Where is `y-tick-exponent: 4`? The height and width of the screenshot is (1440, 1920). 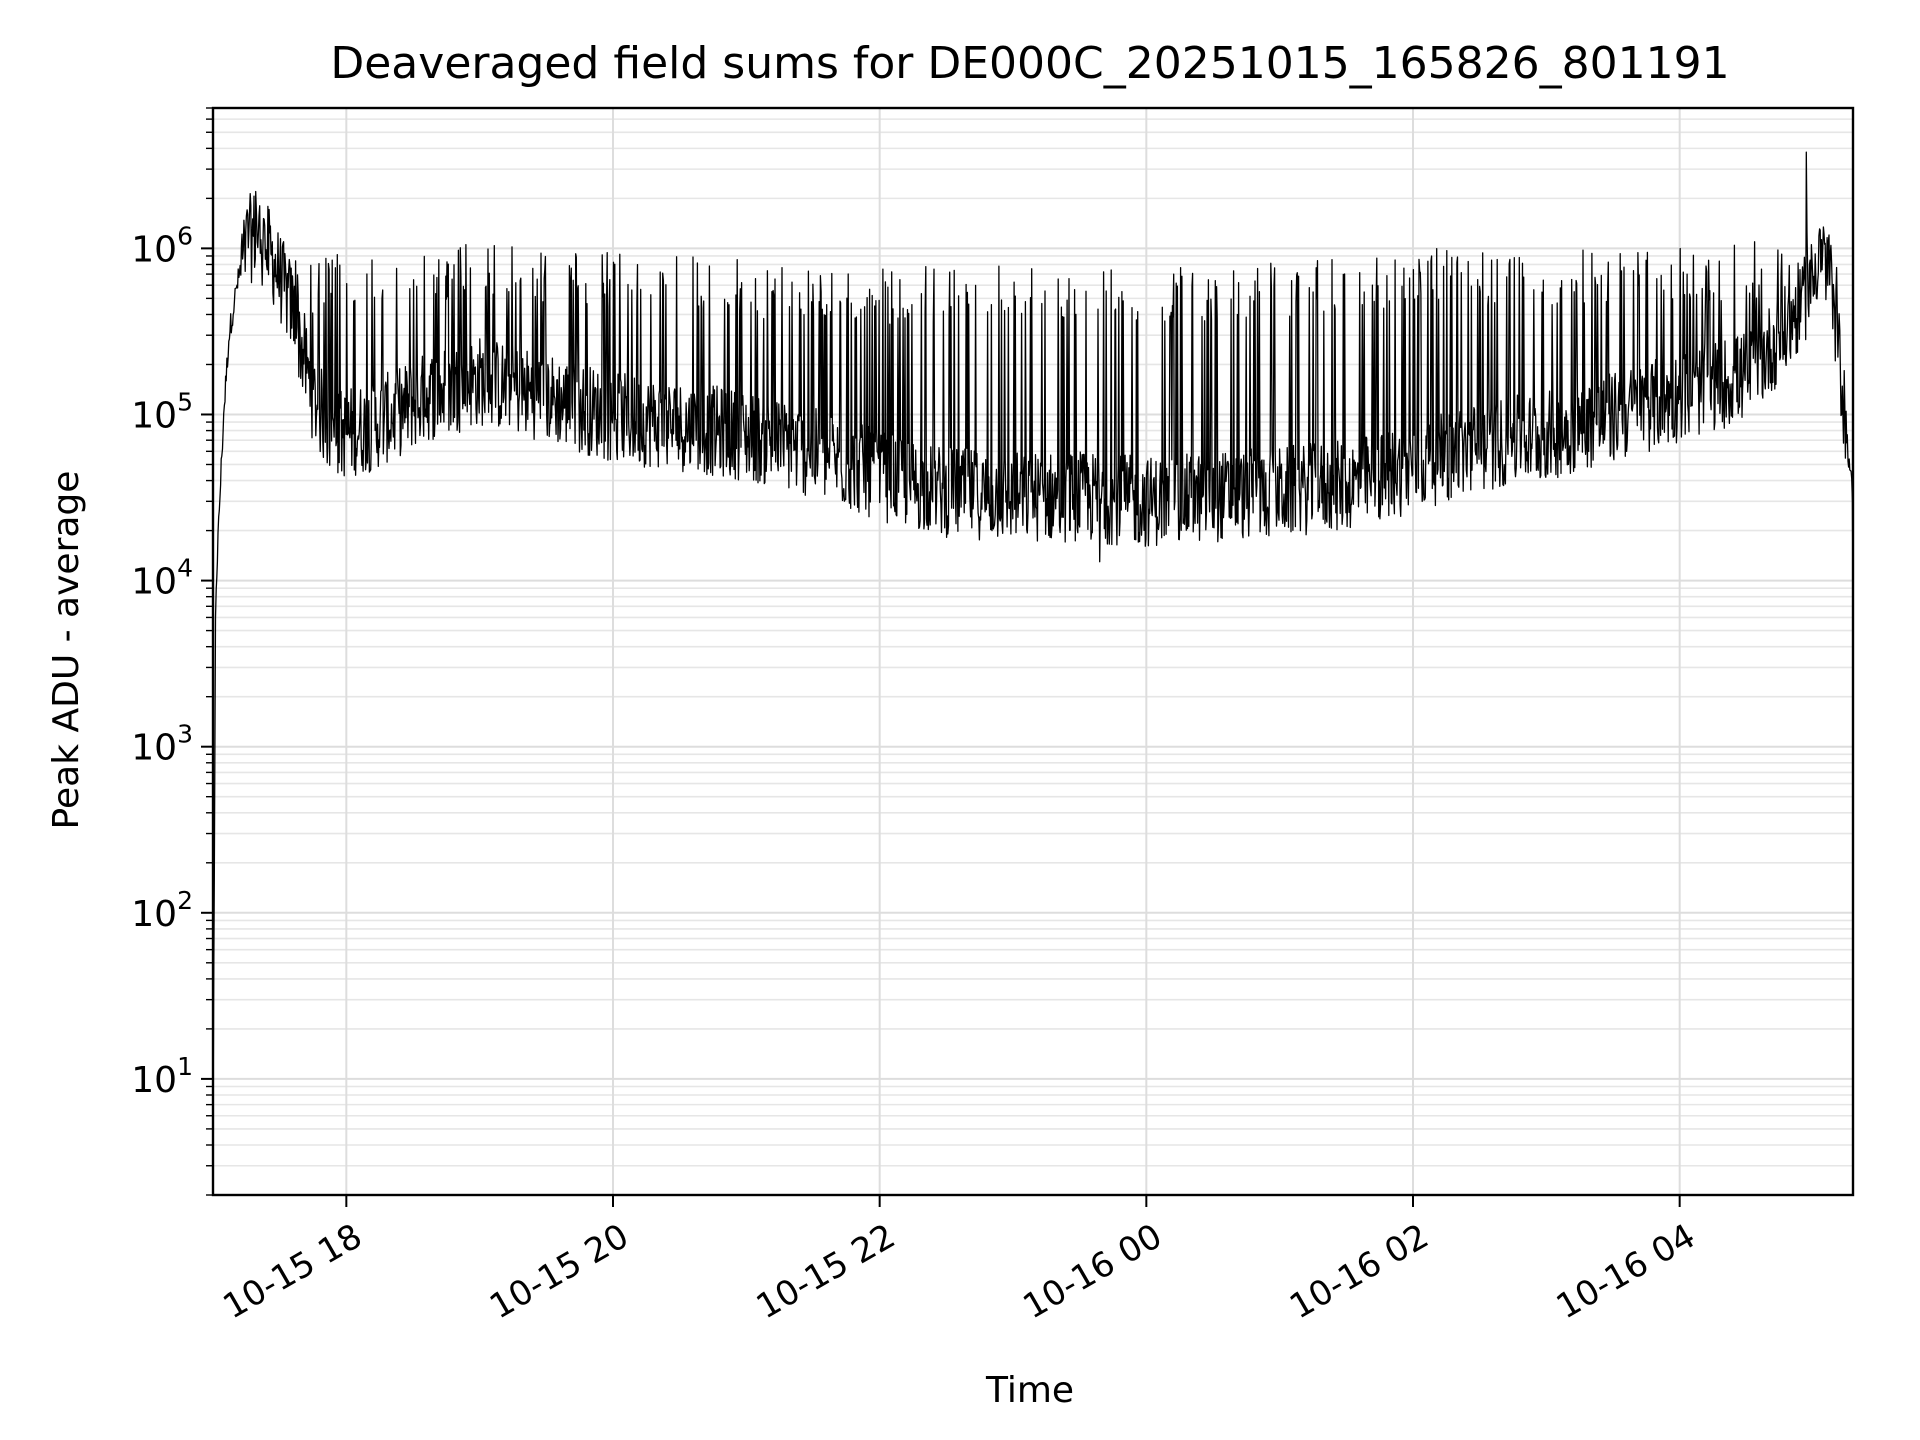
y-tick-exponent: 4 is located at coordinates (185, 568).